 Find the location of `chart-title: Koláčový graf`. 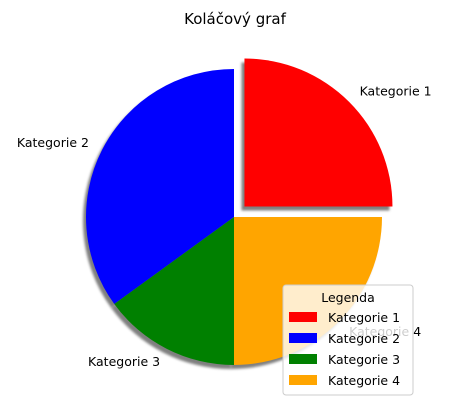

chart-title: Koláčový graf is located at coordinates (235, 19).